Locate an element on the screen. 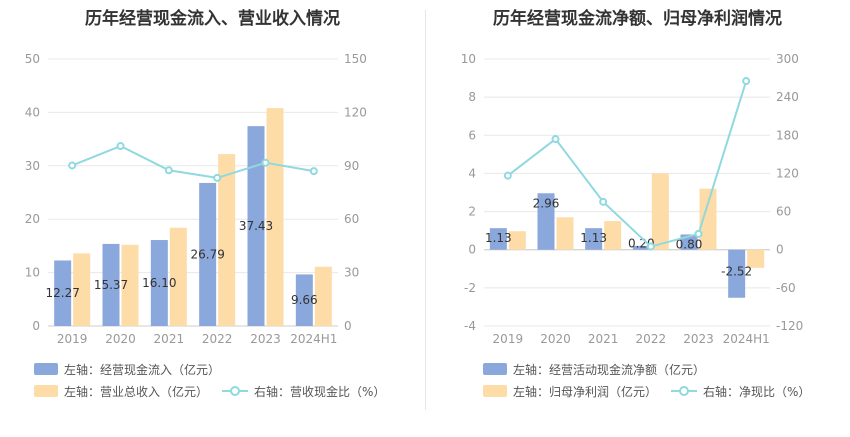  bar-data-label: 26.79 is located at coordinates (207, 254).